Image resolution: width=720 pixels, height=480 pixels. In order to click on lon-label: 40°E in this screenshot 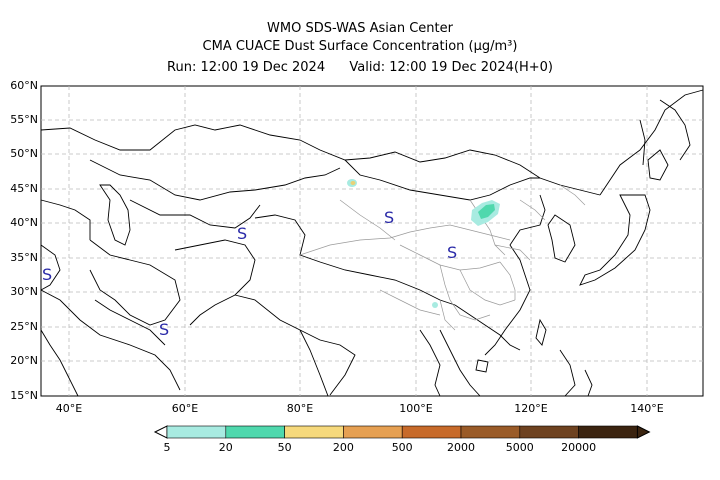, I will do `click(69, 408)`.